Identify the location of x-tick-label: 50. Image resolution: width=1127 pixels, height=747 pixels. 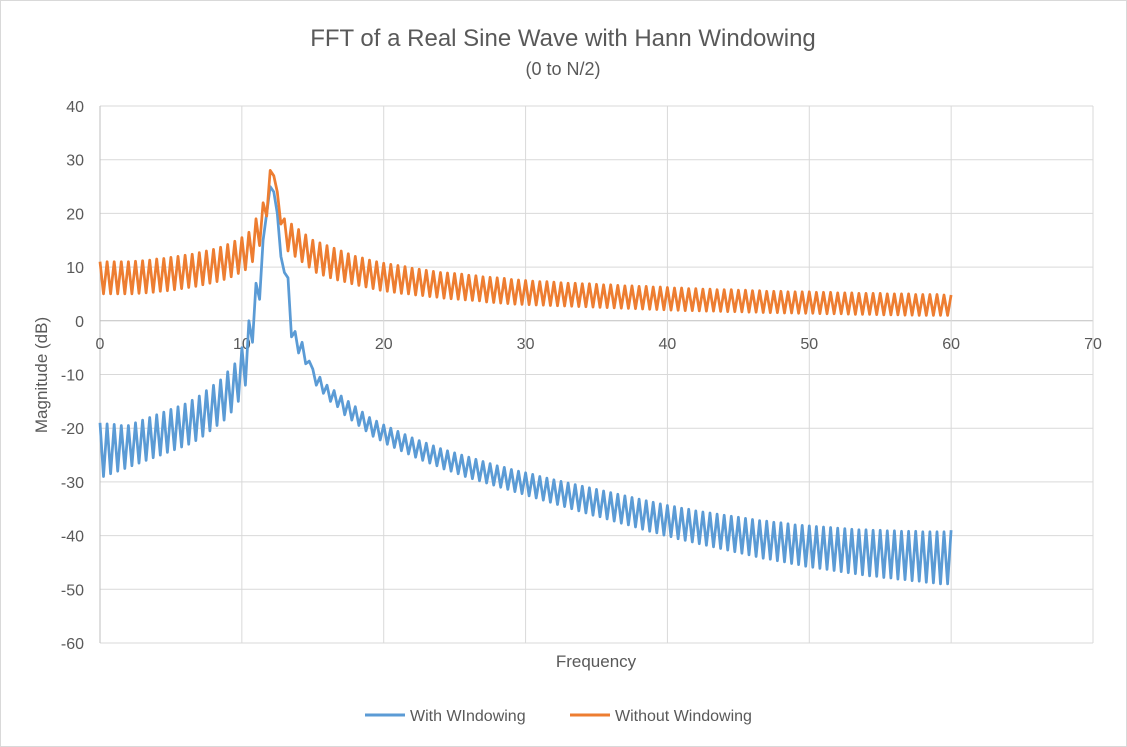
(809, 344).